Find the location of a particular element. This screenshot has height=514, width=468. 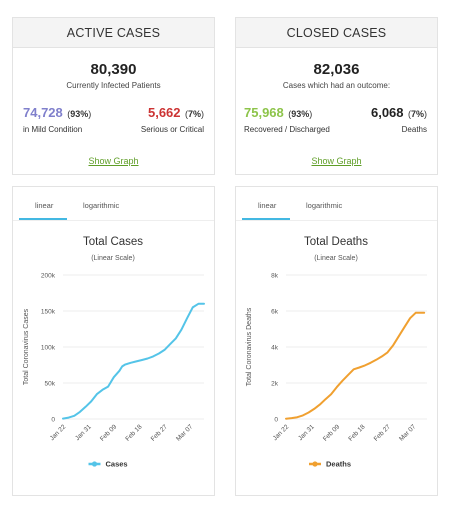

deaths-pct-wrap: (7%) is located at coordinates (417, 114).